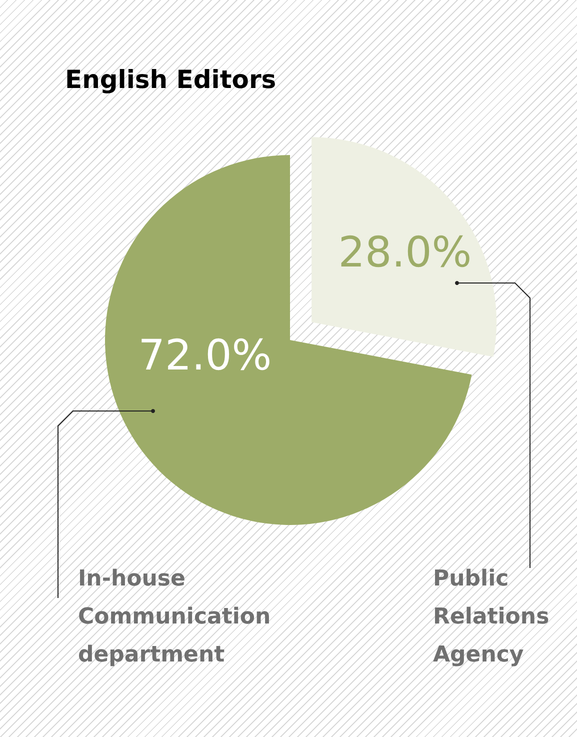  I want to click on data-label: 72.0%, so click(205, 355).